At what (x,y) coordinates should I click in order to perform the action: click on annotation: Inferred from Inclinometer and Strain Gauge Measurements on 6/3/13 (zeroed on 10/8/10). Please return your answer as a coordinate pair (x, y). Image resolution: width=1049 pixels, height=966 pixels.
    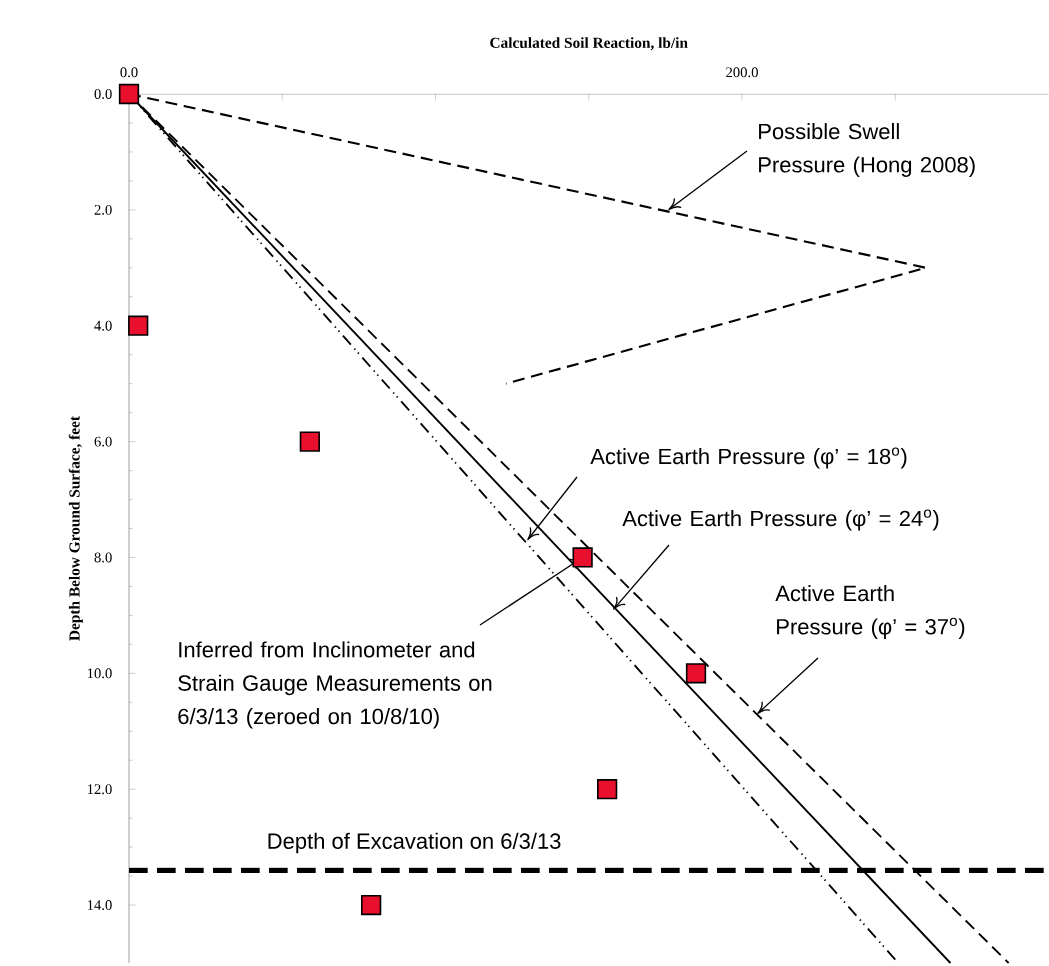
    Looking at the image, I should click on (335, 685).